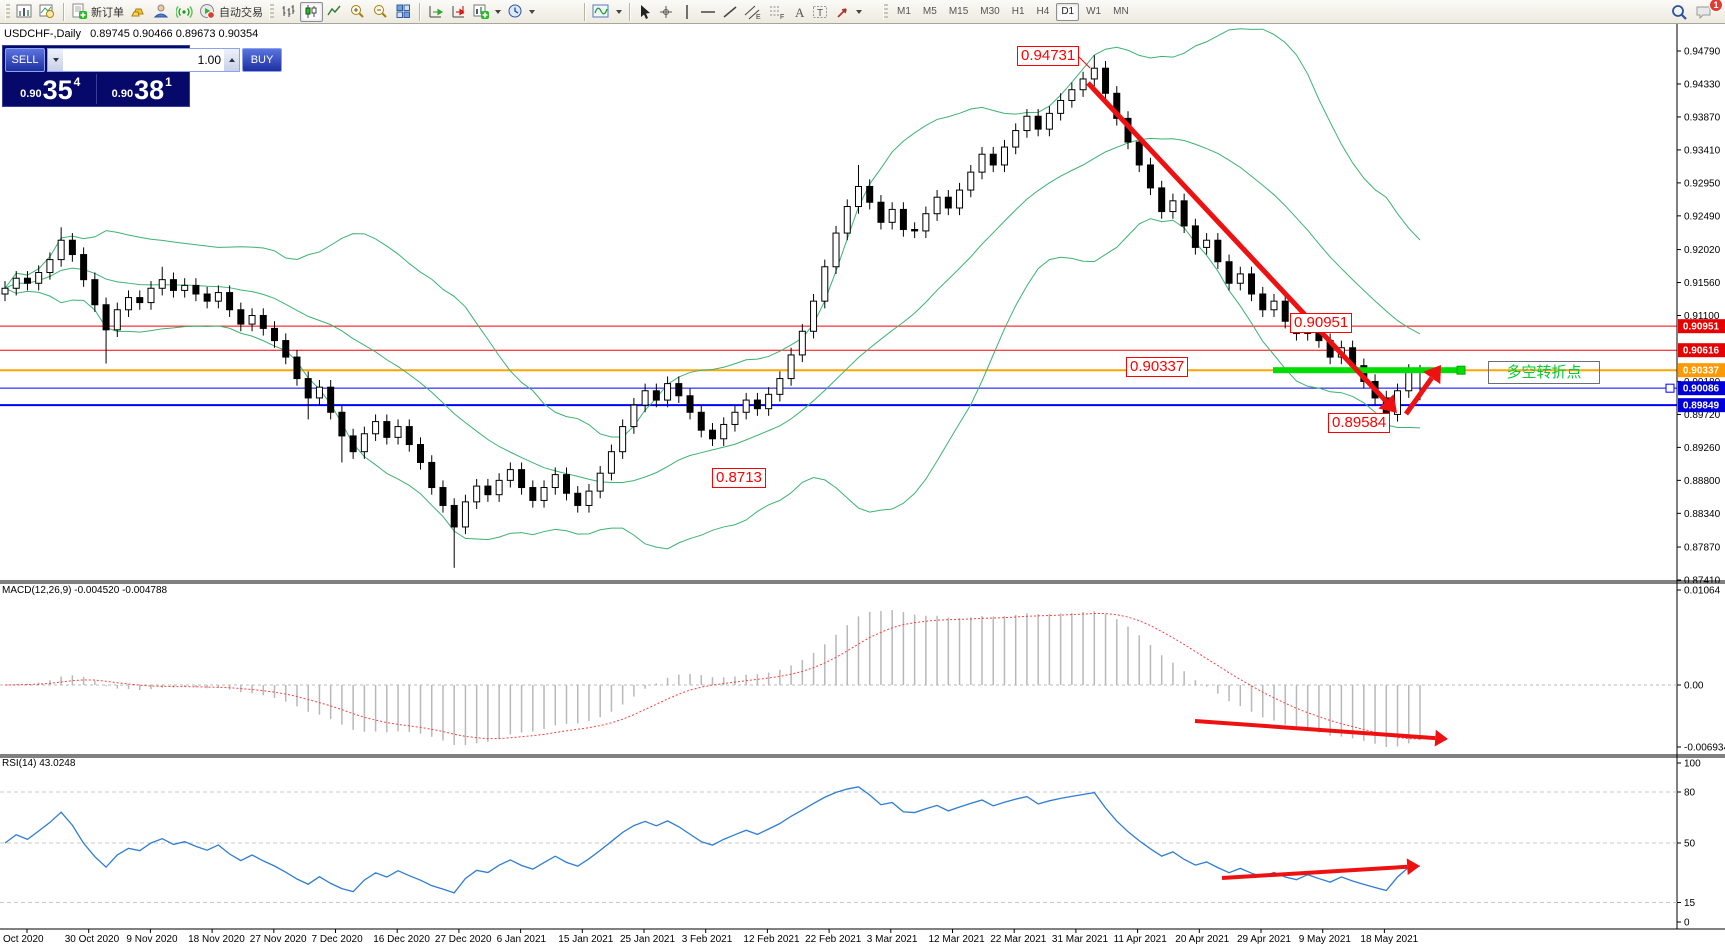  I want to click on timeframe-m15-button: M15, so click(958, 11).